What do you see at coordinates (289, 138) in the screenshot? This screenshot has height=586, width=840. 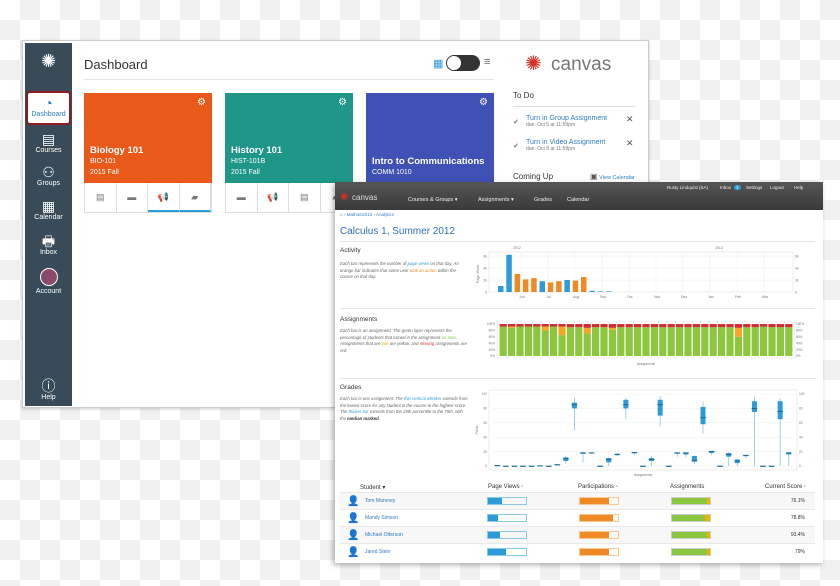 I see `course-card-history: ⚙ History 101 HIST-101B 2015 Fall` at bounding box center [289, 138].